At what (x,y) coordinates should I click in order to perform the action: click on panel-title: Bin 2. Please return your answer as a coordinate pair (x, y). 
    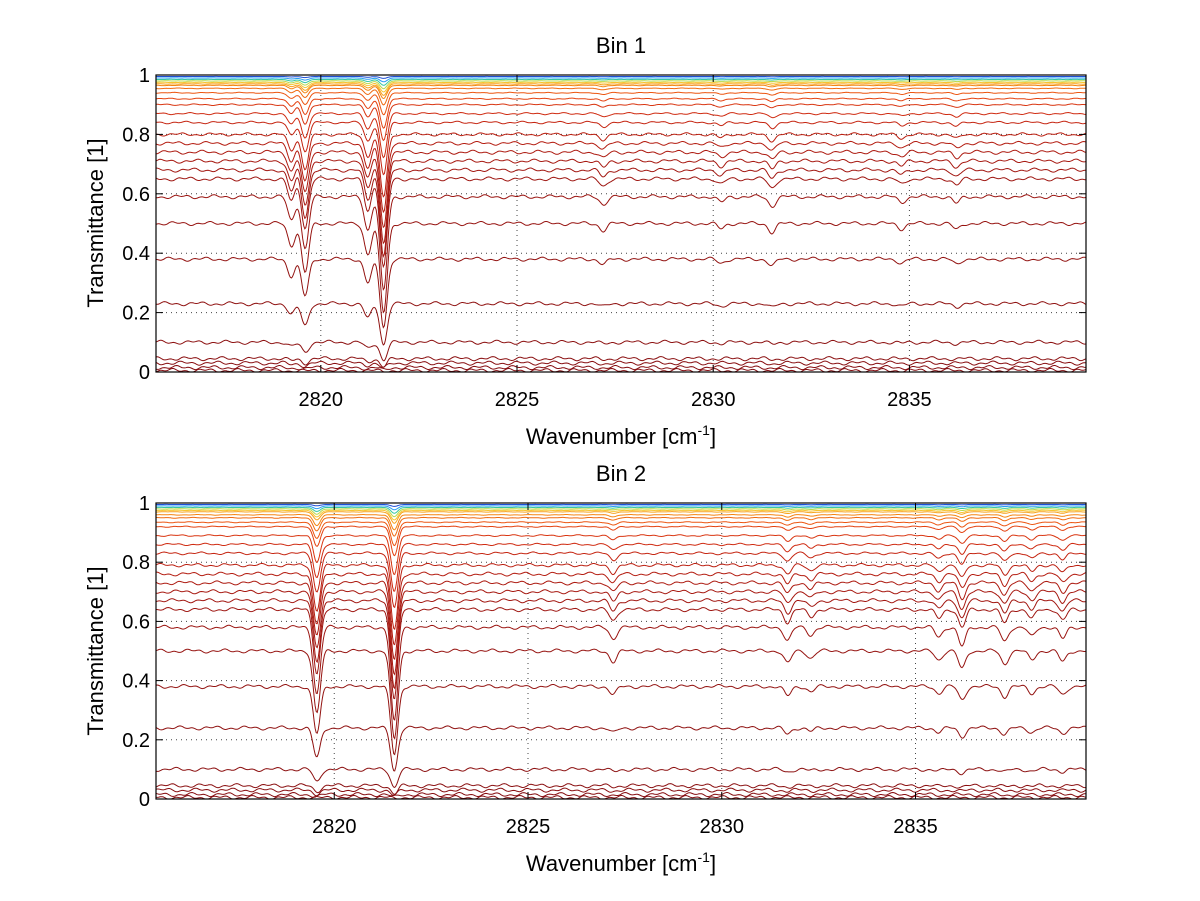
    Looking at the image, I should click on (621, 473).